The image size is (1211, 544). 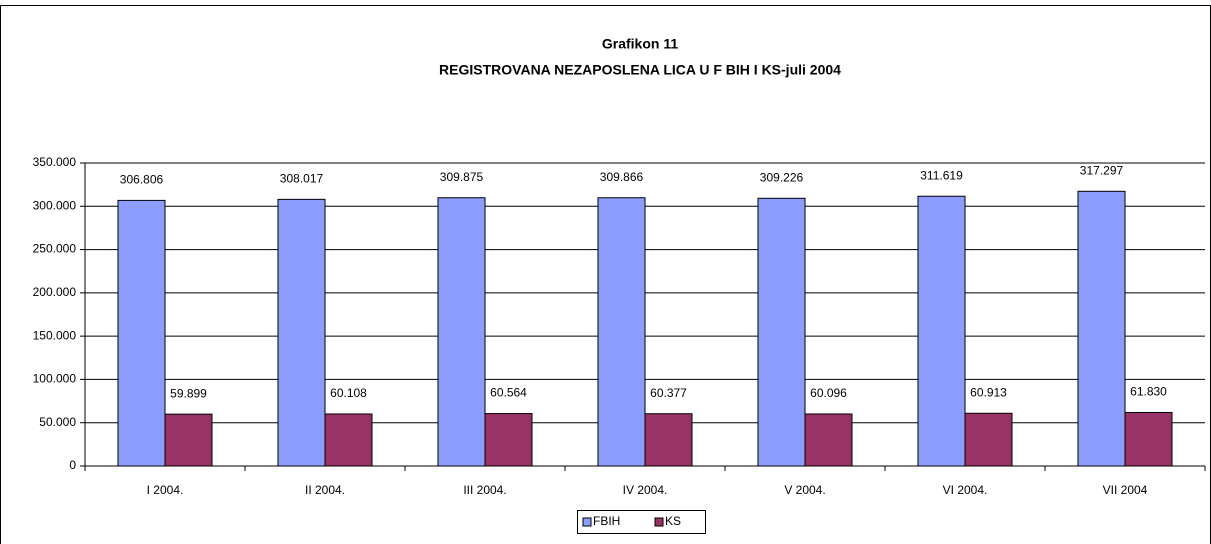 What do you see at coordinates (348, 393) in the screenshot?
I see `value-label: 60.108` at bounding box center [348, 393].